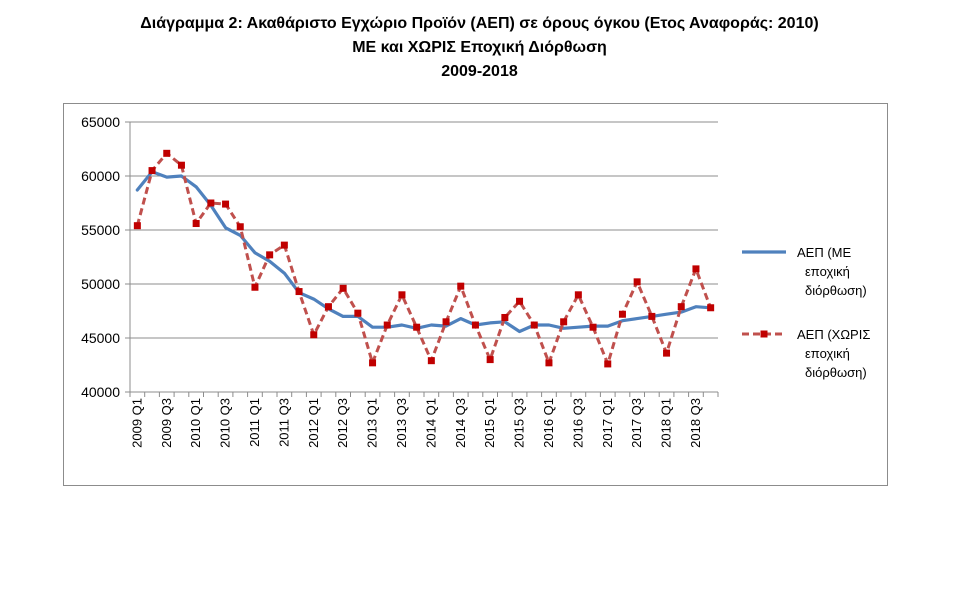  What do you see at coordinates (548, 423) in the screenshot?
I see `x-tick-label: 2016 Q1` at bounding box center [548, 423].